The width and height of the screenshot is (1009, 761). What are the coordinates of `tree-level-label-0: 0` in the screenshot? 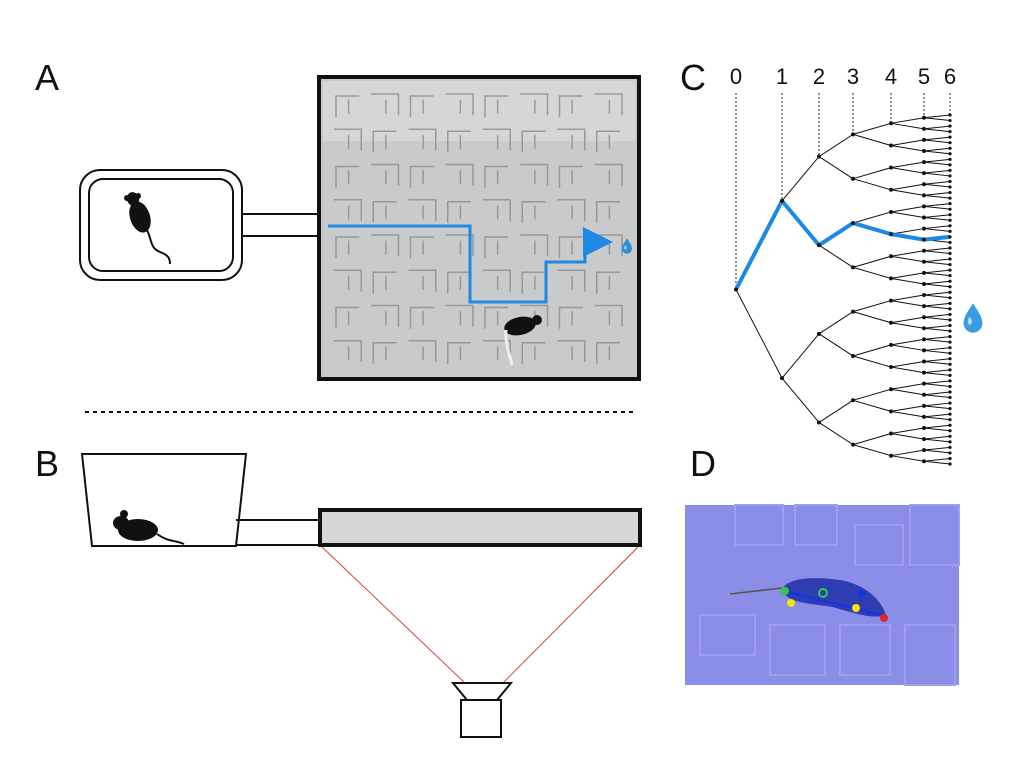 It's located at (736, 76).